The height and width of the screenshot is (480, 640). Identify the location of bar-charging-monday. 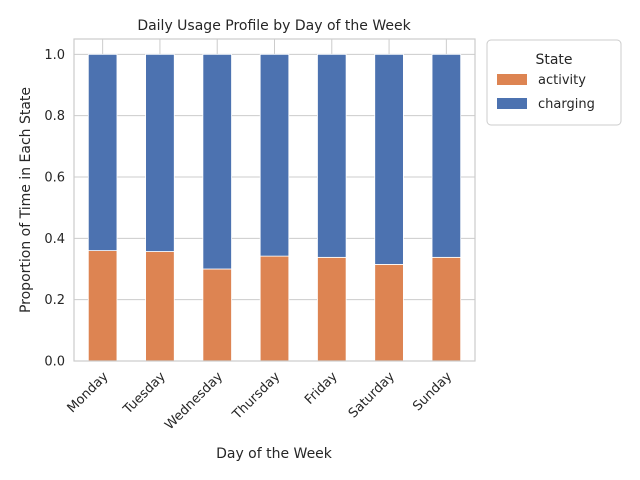
(102, 152).